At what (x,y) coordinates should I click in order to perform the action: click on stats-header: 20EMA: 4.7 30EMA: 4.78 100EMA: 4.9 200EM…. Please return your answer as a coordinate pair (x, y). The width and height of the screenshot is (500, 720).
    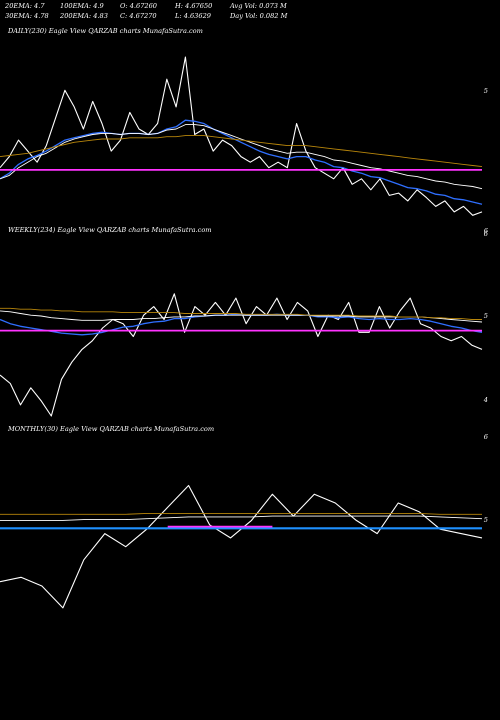
    Looking at the image, I should click on (250, 13).